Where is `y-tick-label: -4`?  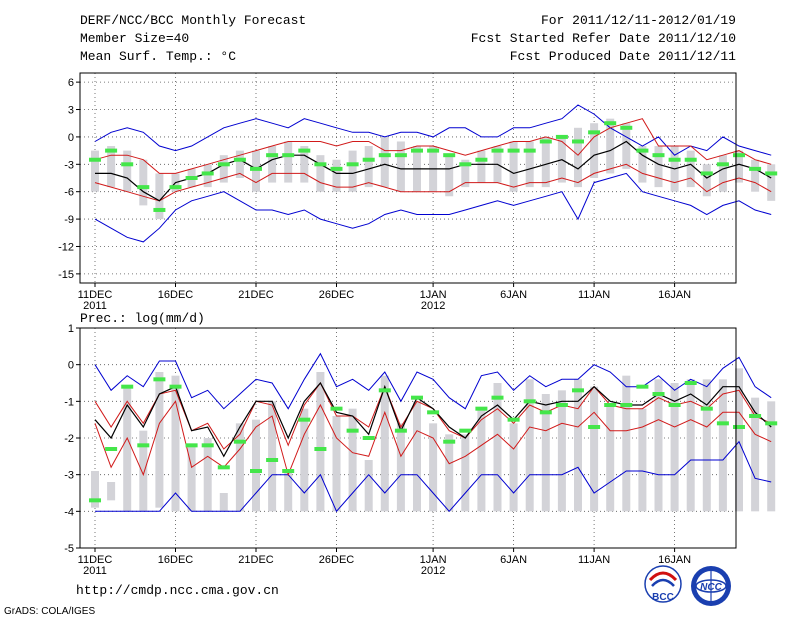
y-tick-label: -4 is located at coordinates (69, 512).